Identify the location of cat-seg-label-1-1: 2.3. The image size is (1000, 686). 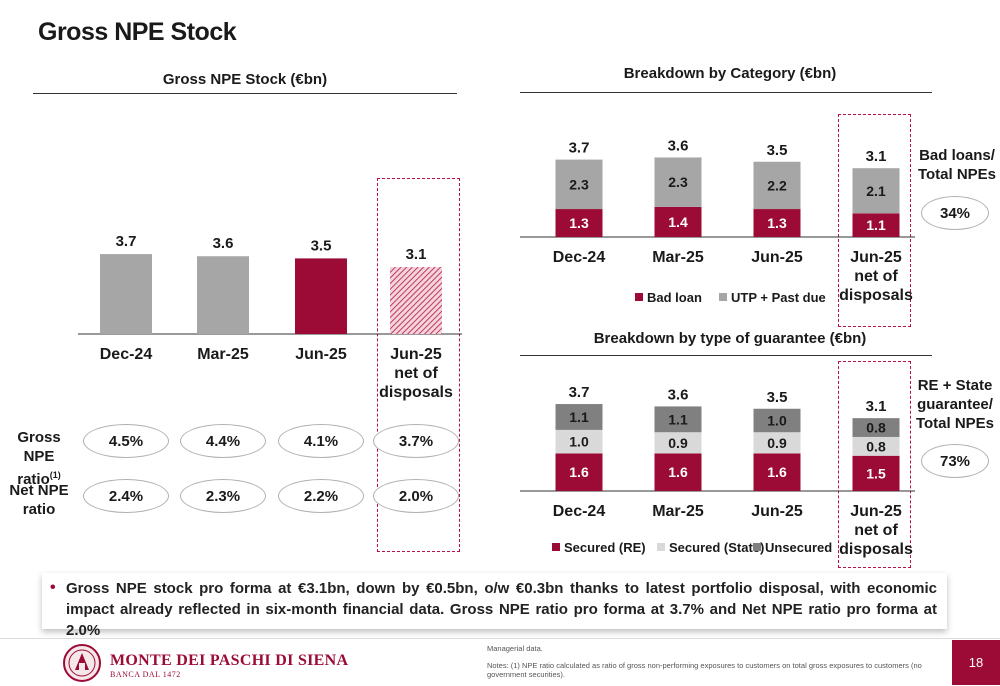
(678, 182).